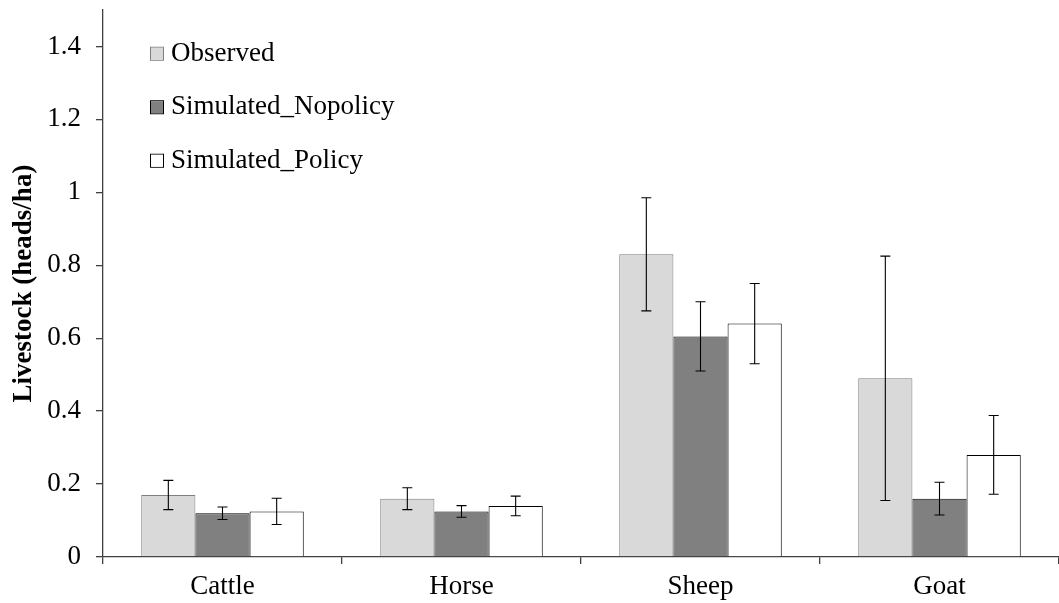  What do you see at coordinates (700, 585) in the screenshot?
I see `x-tick-label: Sheep` at bounding box center [700, 585].